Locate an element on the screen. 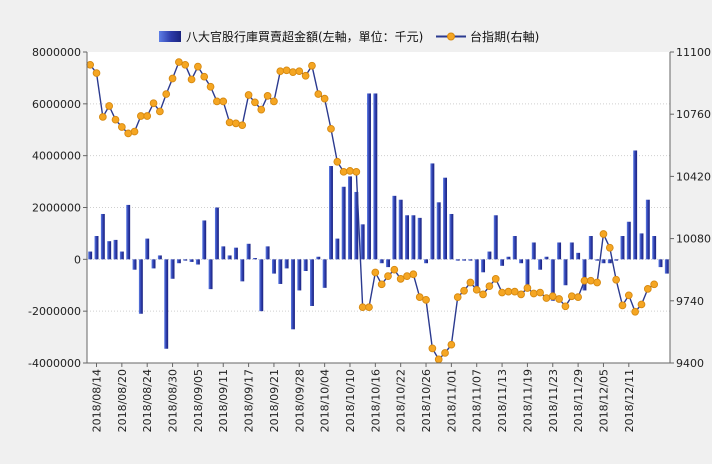  y-right-tick-label: 10420 is located at coordinates (693, 176).